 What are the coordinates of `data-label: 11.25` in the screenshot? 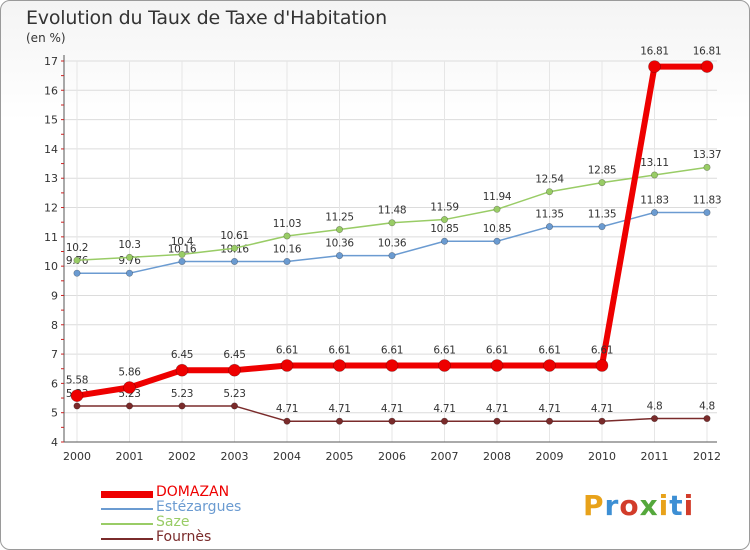 It's located at (339, 217).